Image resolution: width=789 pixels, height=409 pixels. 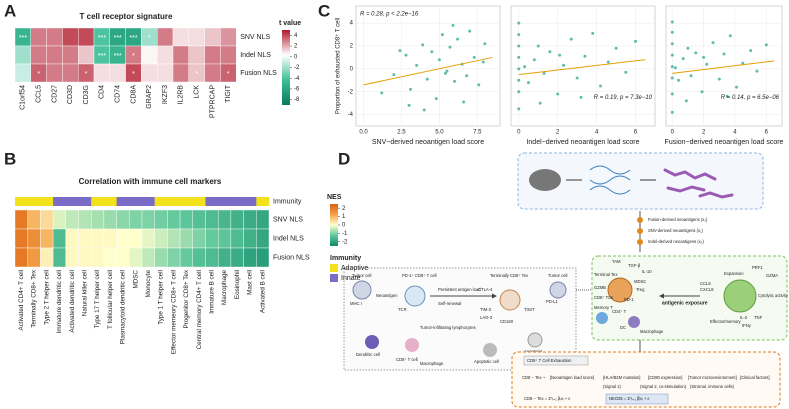 I want to click on colorbar-tick-label: -6, so click(x=297, y=90).